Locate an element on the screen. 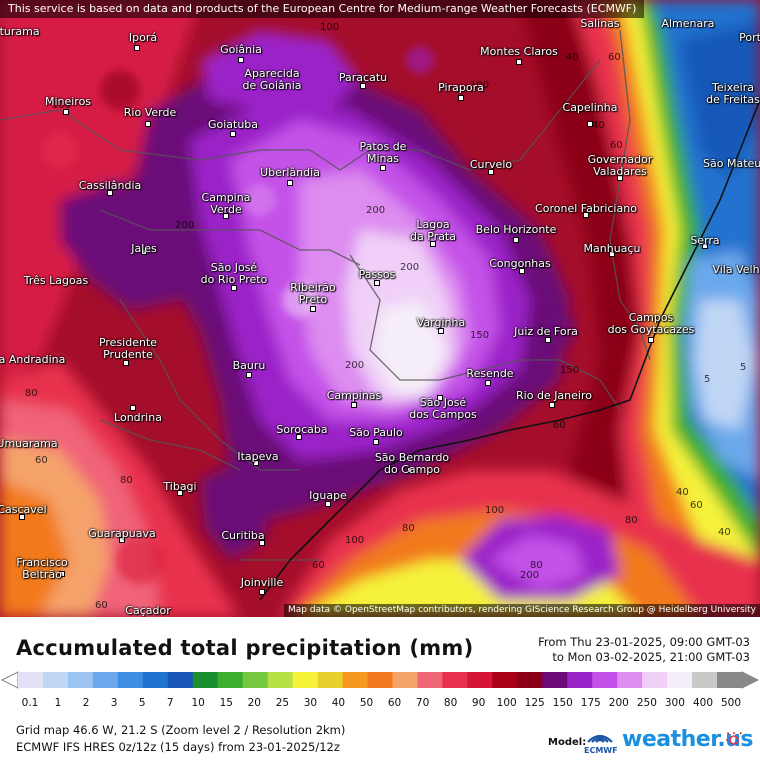 This screenshot has height=760, width=760. sun-logo-icon is located at coordinates (734, 738).